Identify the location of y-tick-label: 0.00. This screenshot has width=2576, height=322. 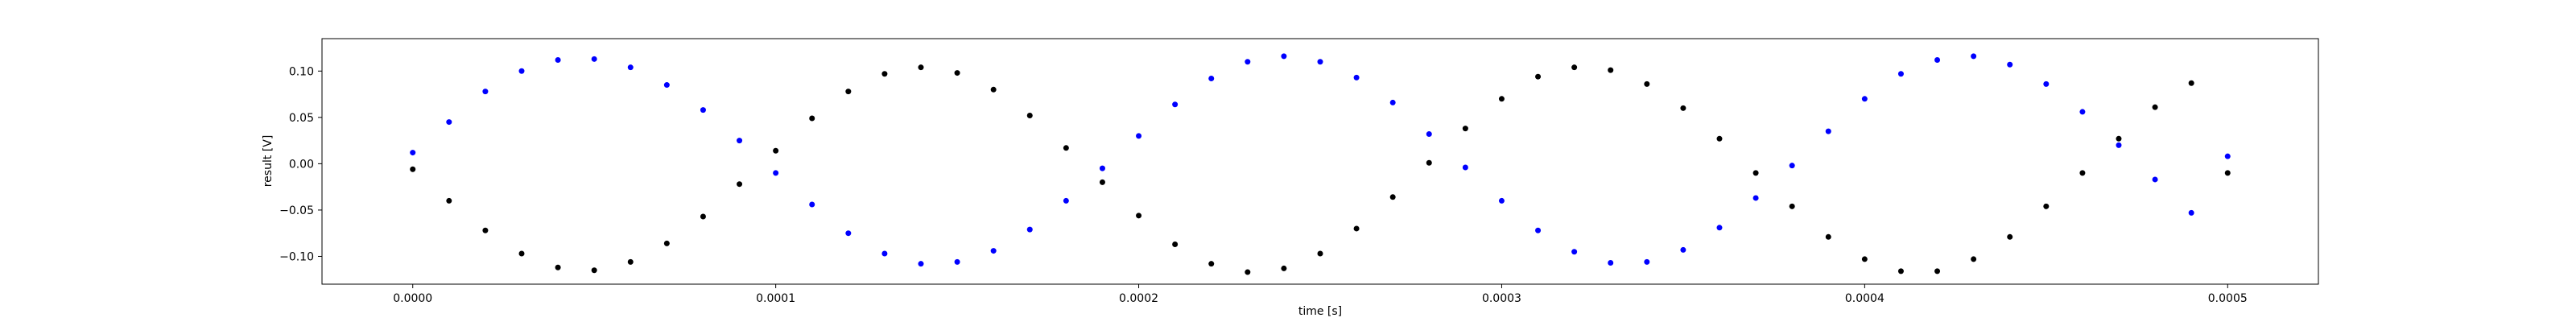
(301, 164).